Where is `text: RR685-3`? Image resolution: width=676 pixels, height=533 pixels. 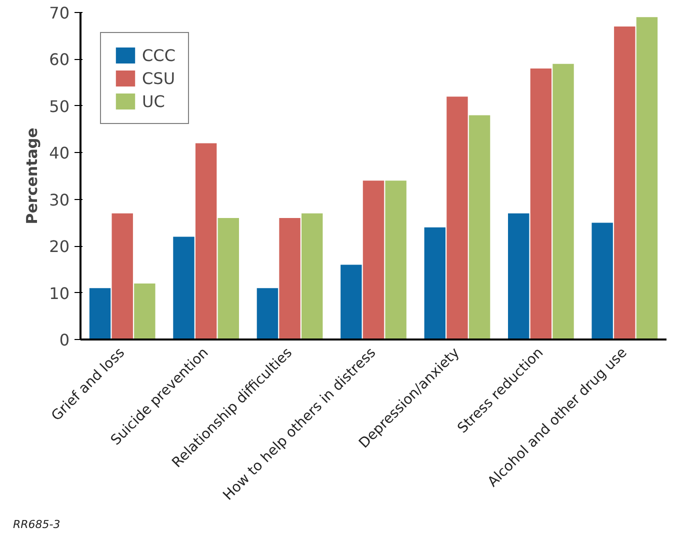 text: RR685-3 is located at coordinates (36, 525).